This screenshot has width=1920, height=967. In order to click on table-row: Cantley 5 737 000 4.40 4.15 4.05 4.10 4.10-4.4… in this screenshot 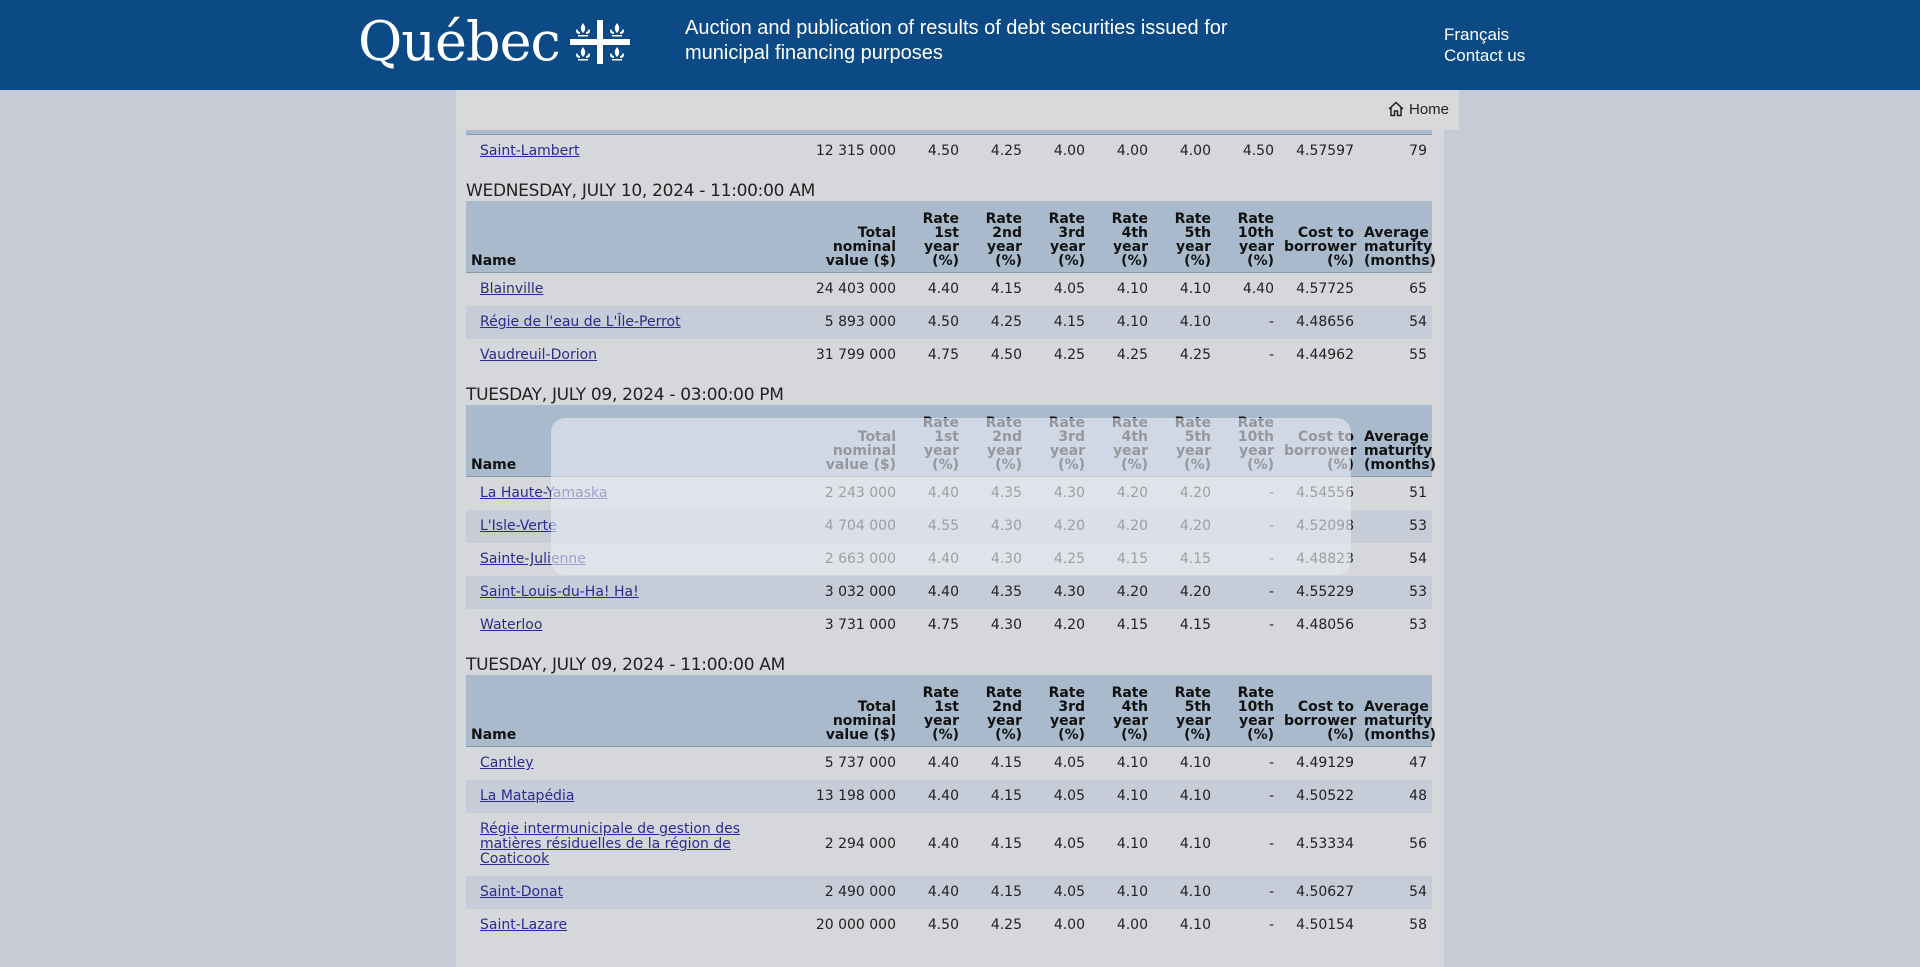, I will do `click(949, 763)`.